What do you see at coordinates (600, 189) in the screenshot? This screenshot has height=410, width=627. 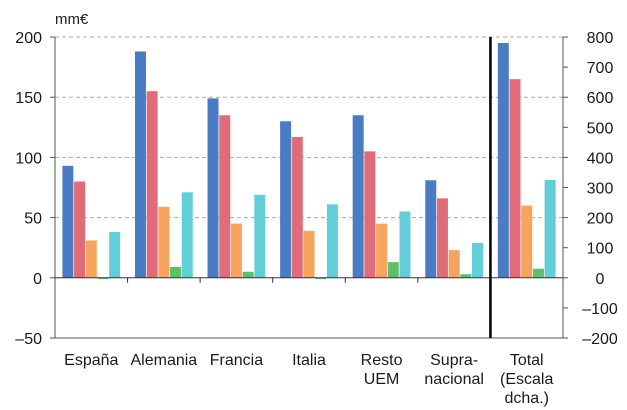 I see `y-right-tick-label: 300` at bounding box center [600, 189].